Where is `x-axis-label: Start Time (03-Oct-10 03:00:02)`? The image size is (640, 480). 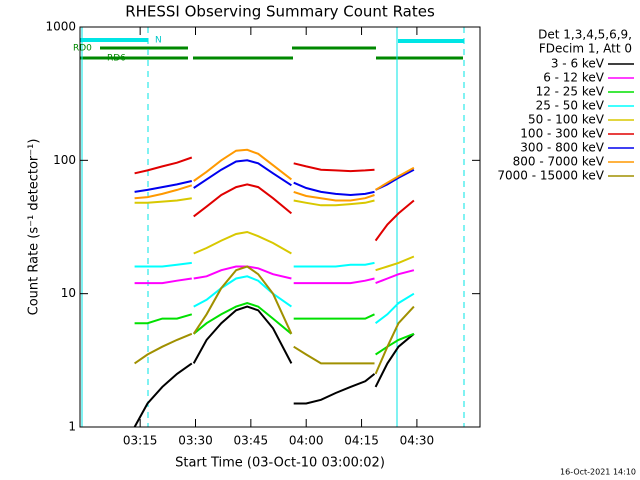 x-axis-label: Start Time (03-Oct-10 03:00:02) is located at coordinates (280, 463).